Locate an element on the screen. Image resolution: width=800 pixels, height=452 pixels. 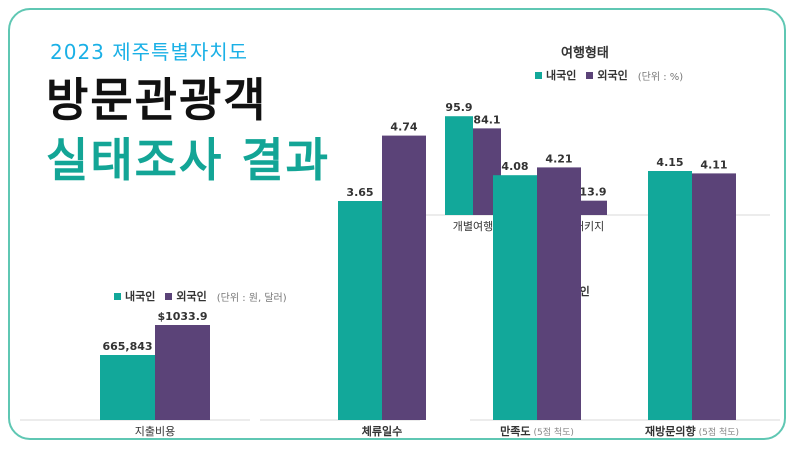
data-label-foreign: 84.1 is located at coordinates (486, 119).